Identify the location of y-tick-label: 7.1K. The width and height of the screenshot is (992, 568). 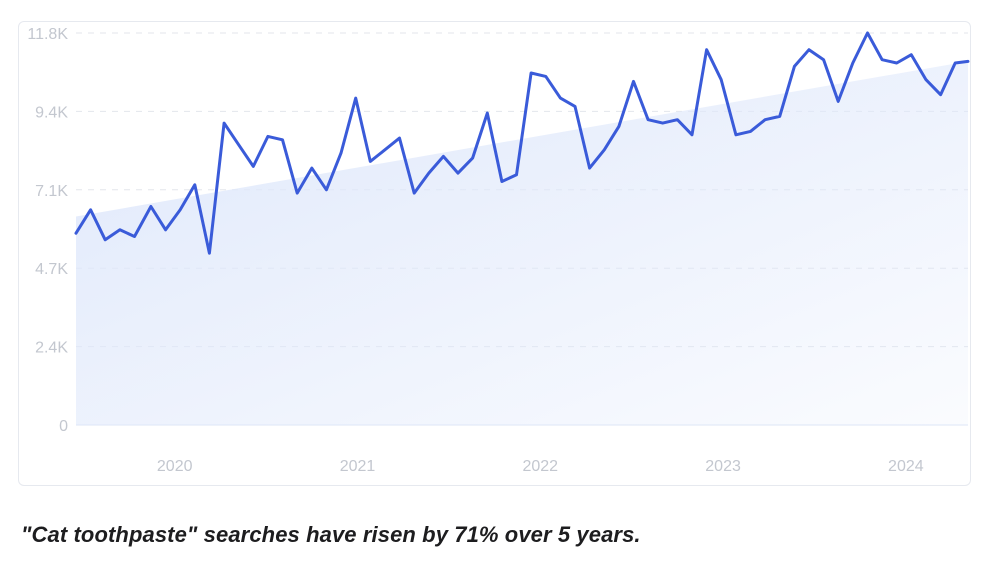
(51, 191).